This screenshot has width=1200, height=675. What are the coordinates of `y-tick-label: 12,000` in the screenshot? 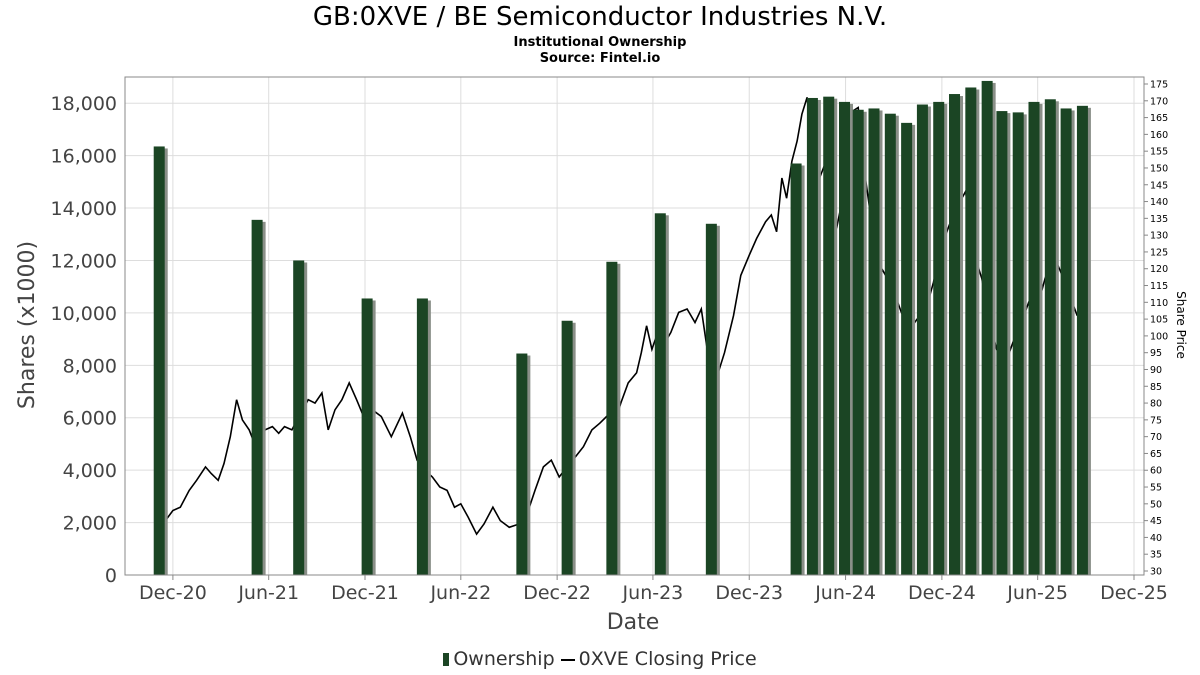 It's located at (84, 261).